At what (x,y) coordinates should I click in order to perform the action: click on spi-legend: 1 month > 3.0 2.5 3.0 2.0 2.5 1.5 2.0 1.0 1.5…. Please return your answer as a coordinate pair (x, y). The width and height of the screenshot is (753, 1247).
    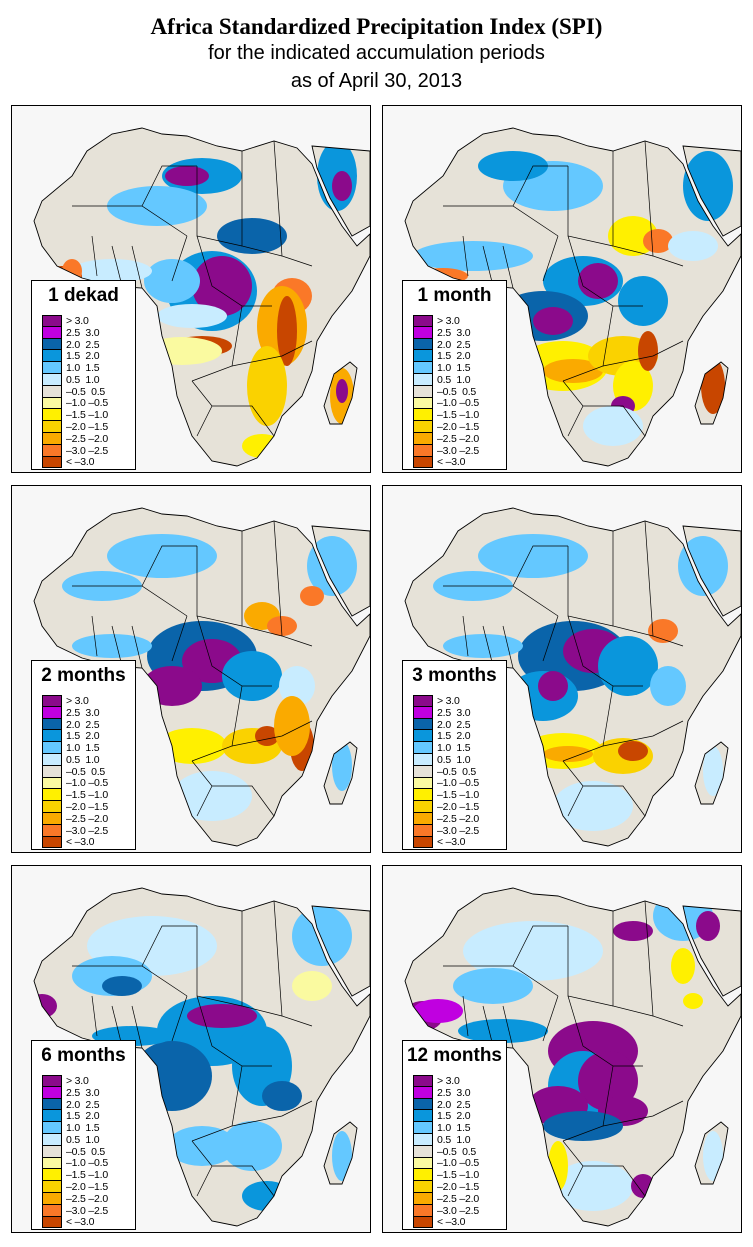
    Looking at the image, I should click on (454, 375).